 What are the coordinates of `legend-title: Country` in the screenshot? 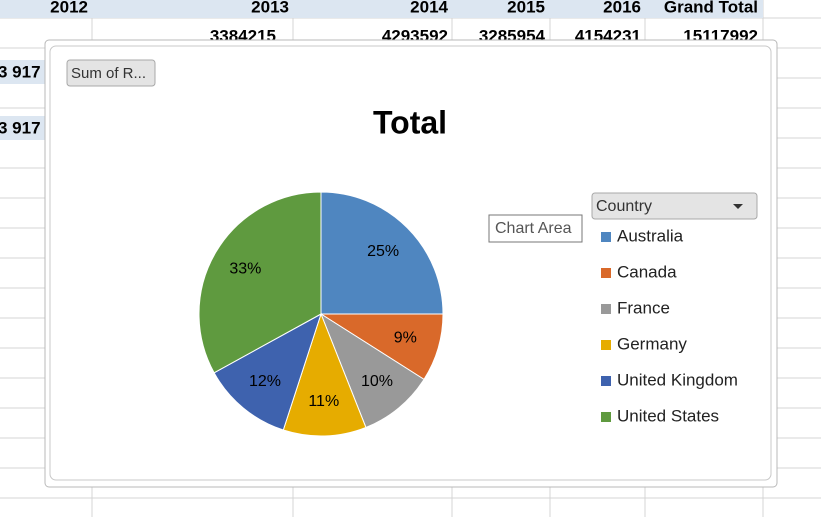 It's located at (624, 206).